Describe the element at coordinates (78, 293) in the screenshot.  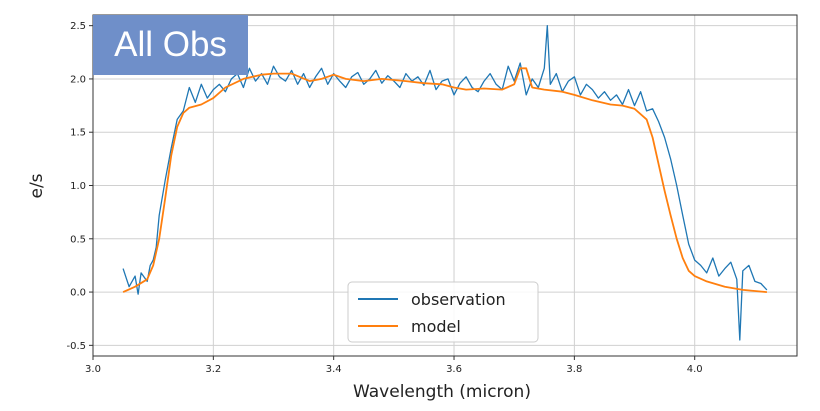
I see `y-tick-label: 0.0` at that location.